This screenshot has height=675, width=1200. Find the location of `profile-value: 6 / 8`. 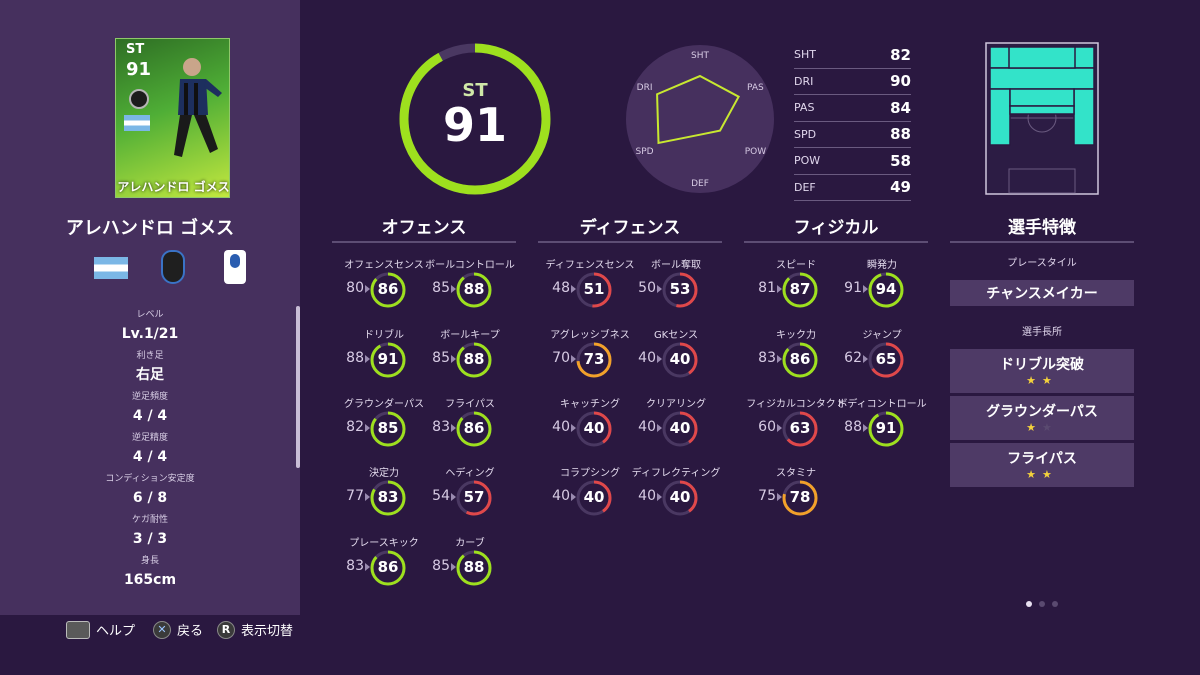

profile-value: 6 / 8 is located at coordinates (150, 498).